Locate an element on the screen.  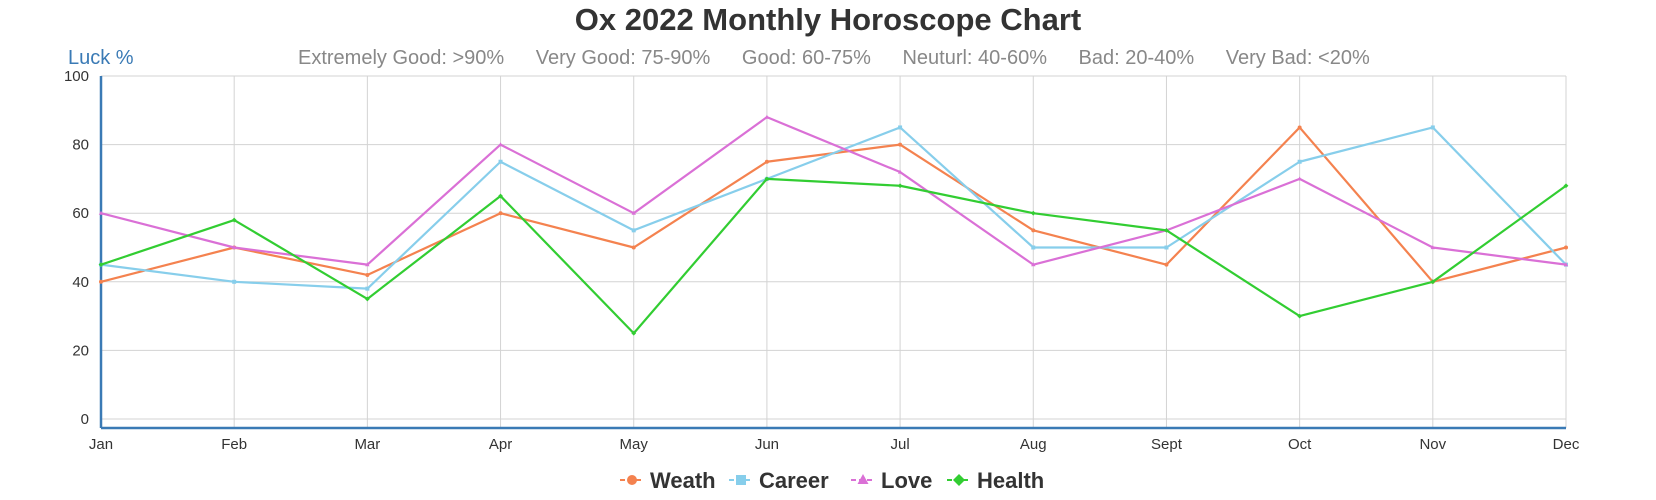
range-extremely-good: Extremely Good: >90% is located at coordinates (401, 58).